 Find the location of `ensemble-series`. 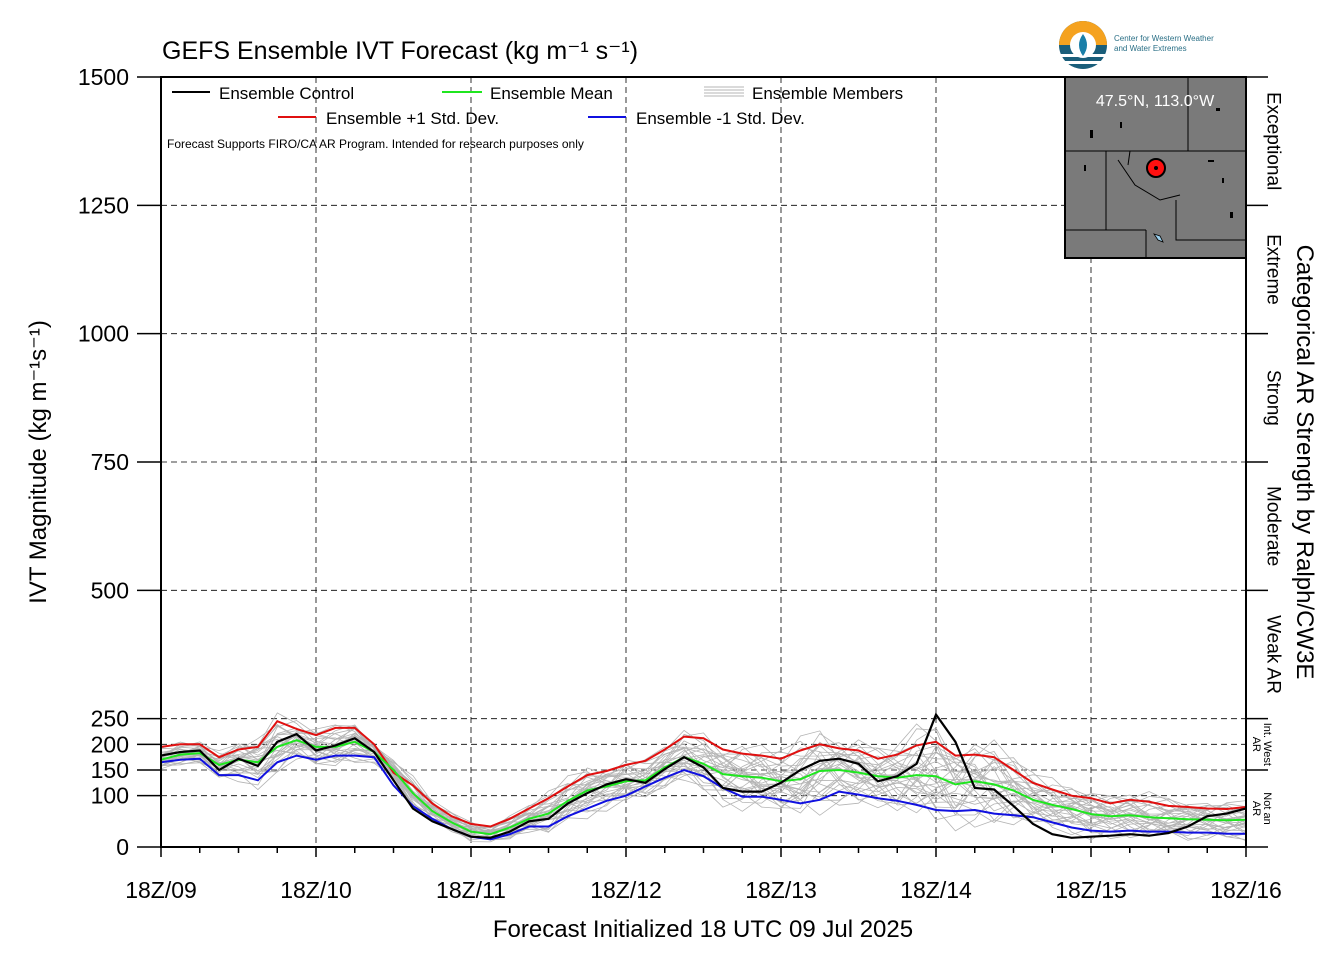

ensemble-series is located at coordinates (703, 776).